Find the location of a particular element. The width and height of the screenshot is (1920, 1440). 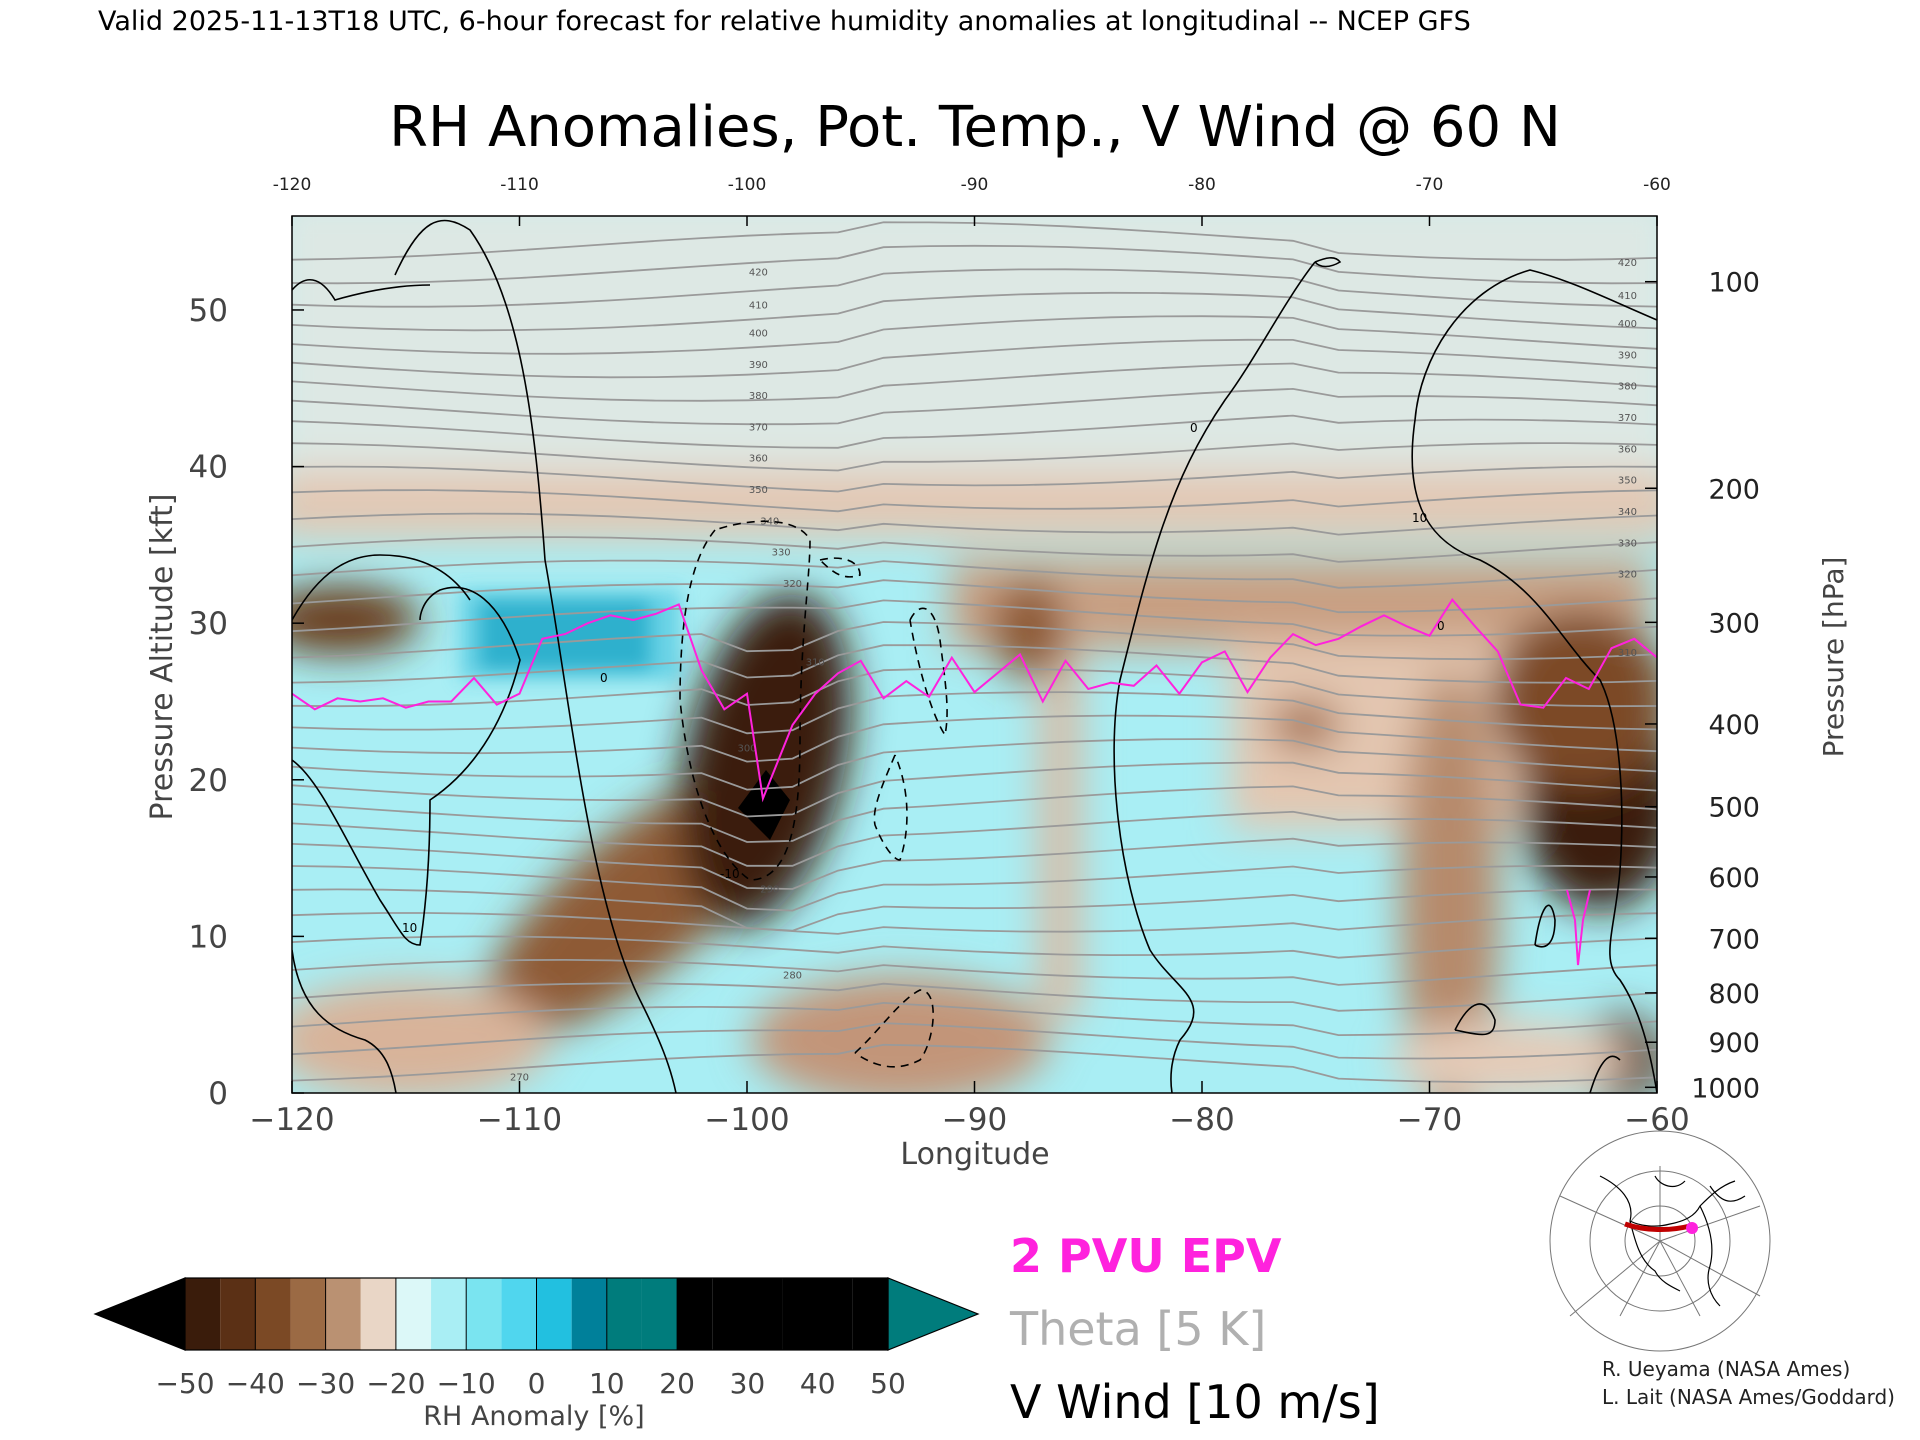

v-wind-contour-east-low is located at coordinates (1605, 1074).